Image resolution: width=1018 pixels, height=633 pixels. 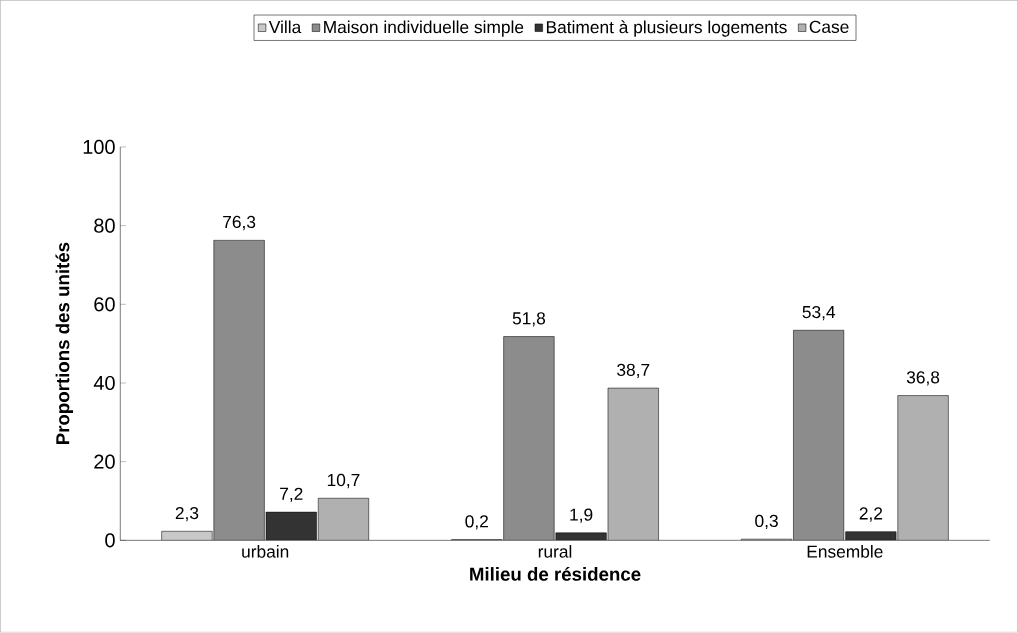 What do you see at coordinates (476, 522) in the screenshot?
I see `data-label: 0,2` at bounding box center [476, 522].